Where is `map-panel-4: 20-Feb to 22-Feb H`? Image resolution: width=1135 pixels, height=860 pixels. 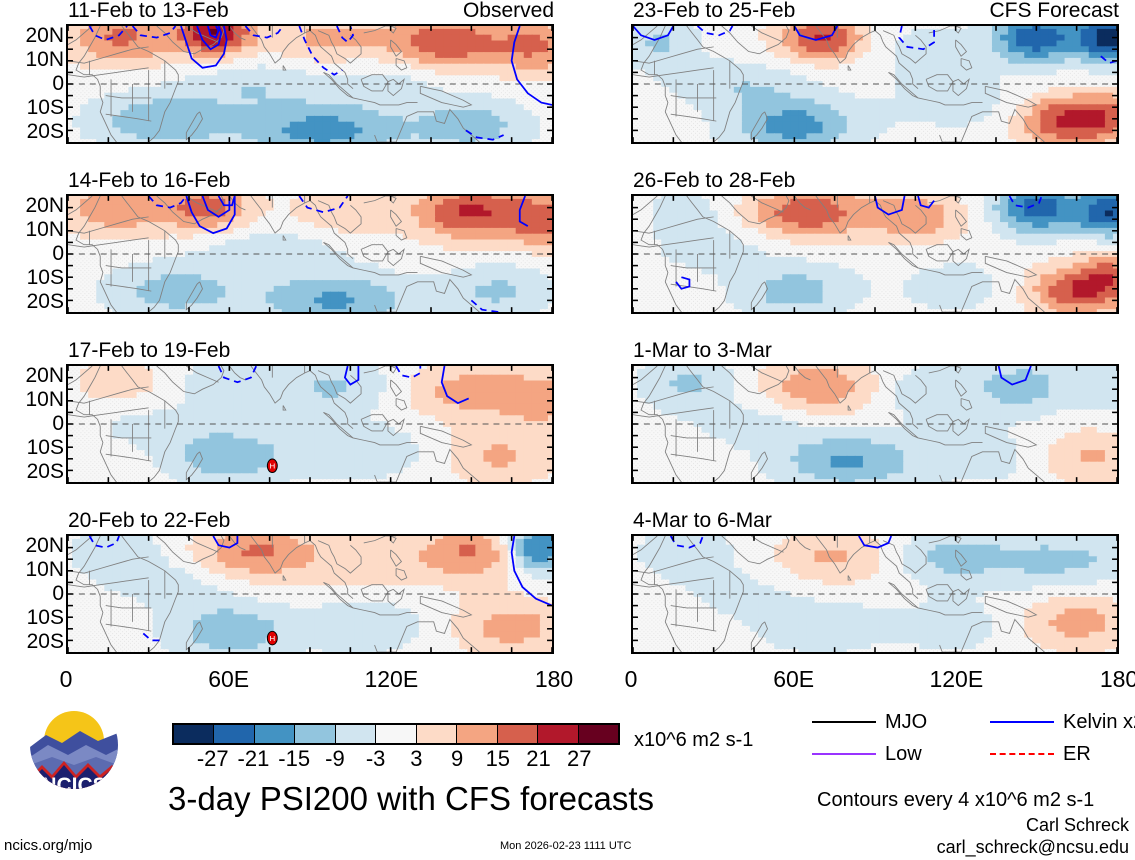
map-panel-4: 20-Feb to 22-Feb H is located at coordinates (310, 582).